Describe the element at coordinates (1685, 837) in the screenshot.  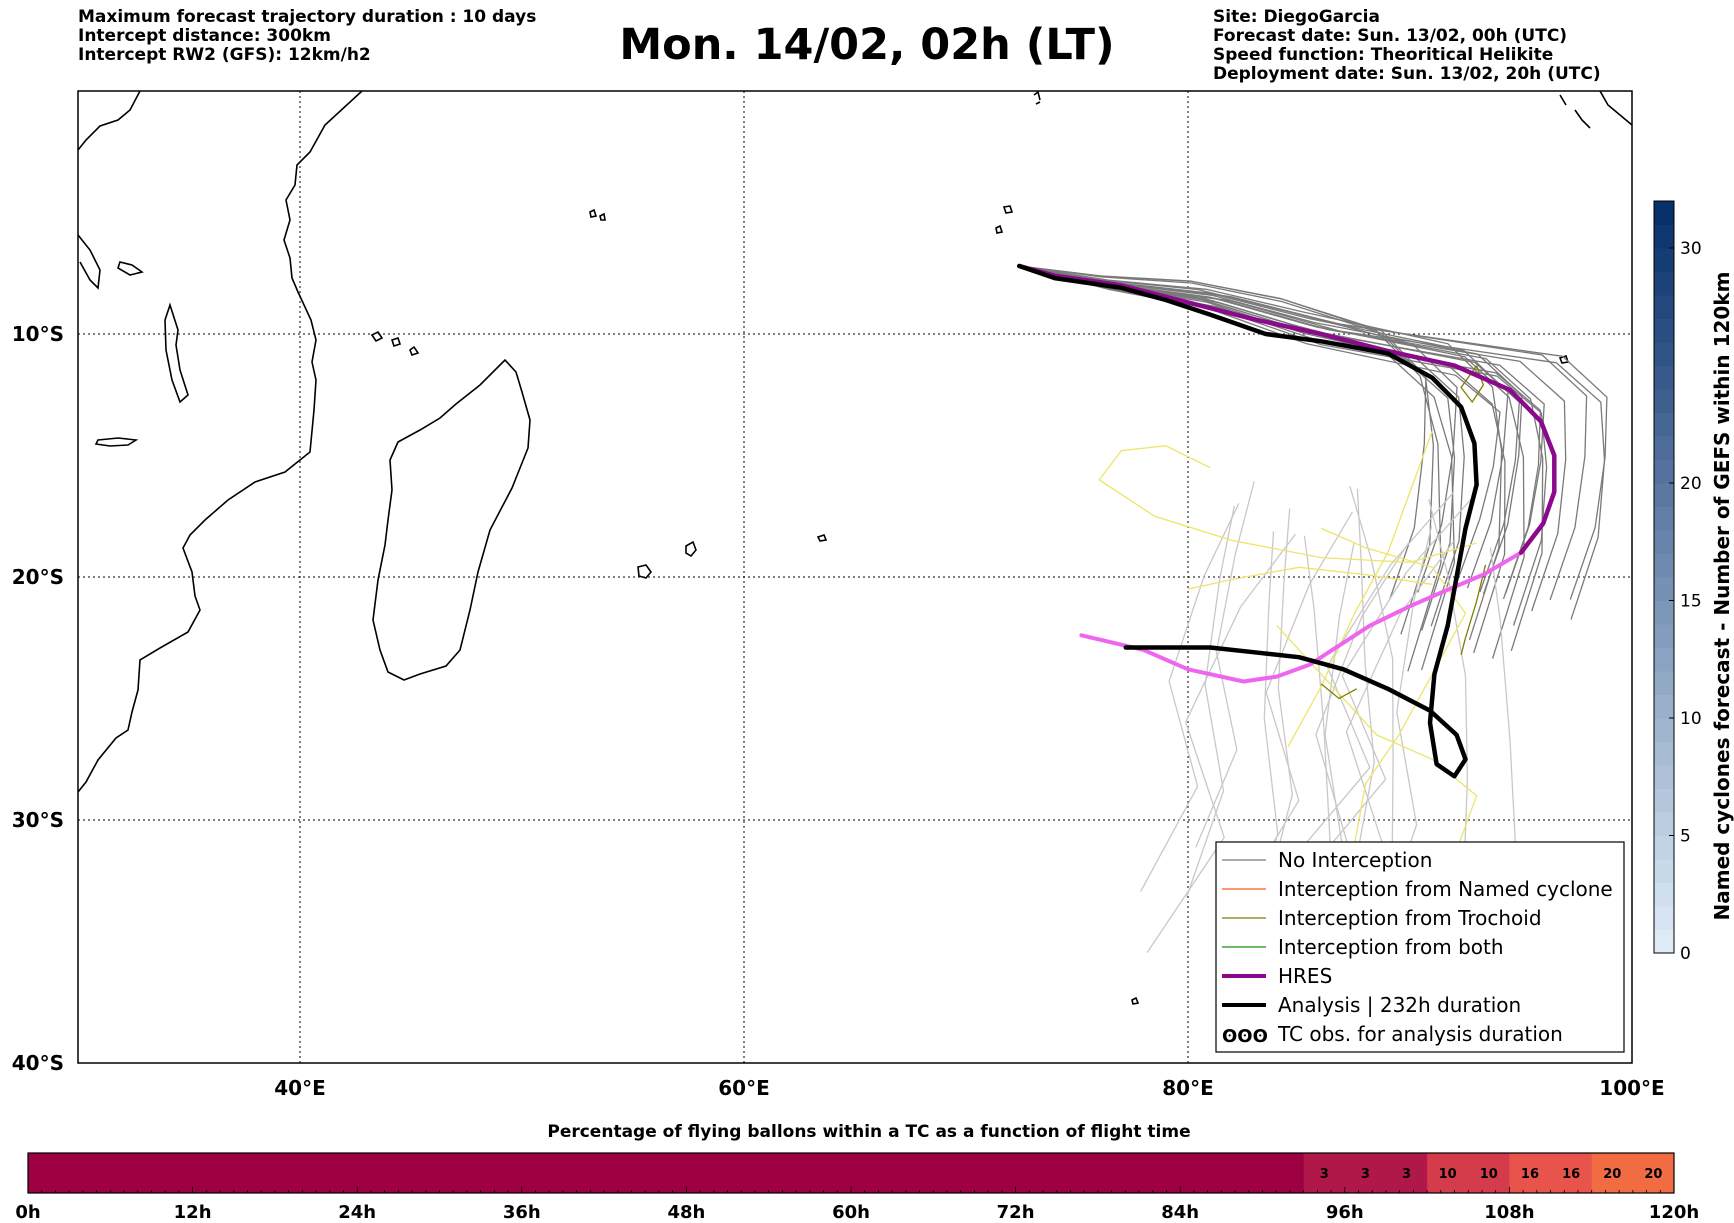
I see `colorbar-tick-label: 5` at that location.